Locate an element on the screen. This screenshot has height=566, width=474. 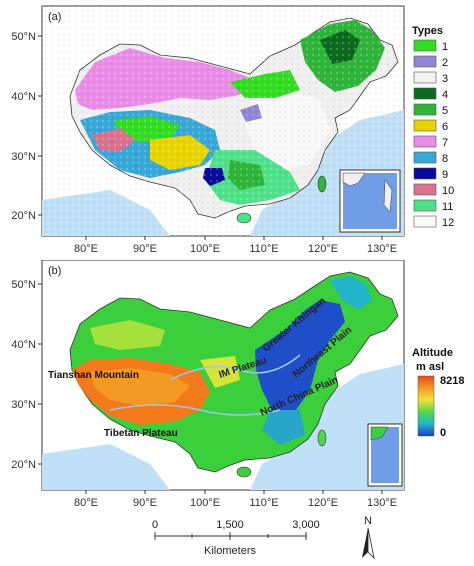
legend-title: Types is located at coordinates (427, 31).